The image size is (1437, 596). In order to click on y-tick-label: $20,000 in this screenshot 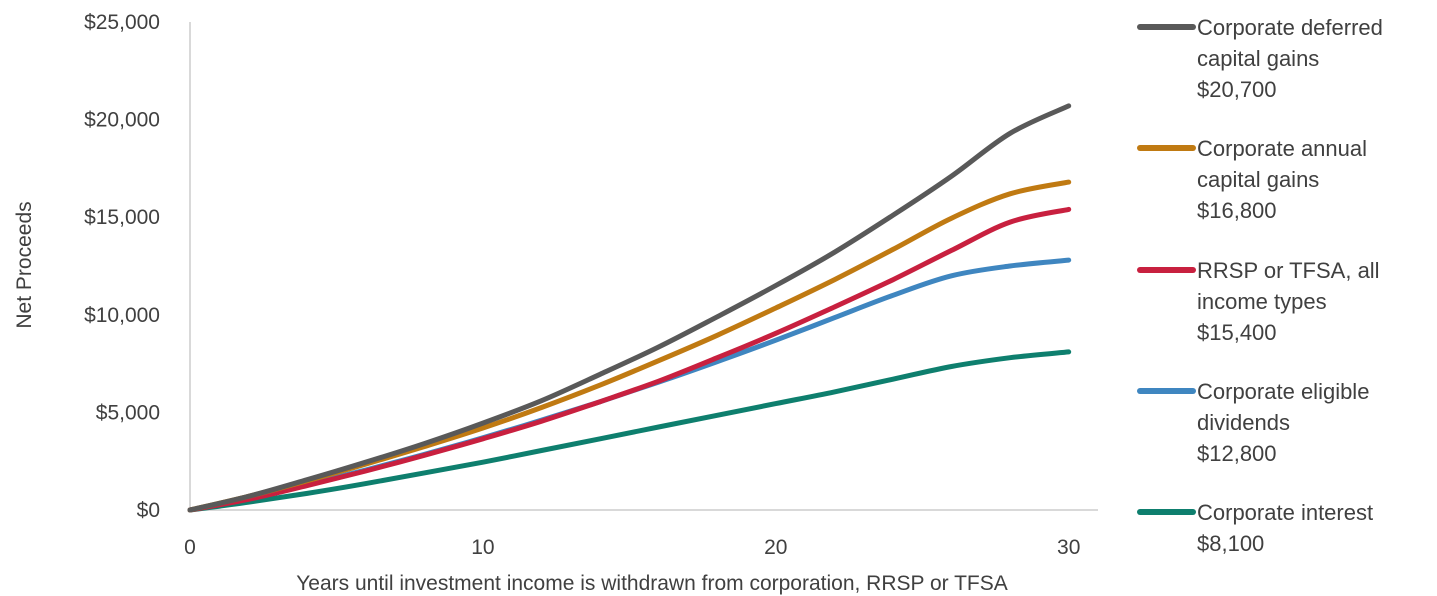, I will do `click(122, 120)`.